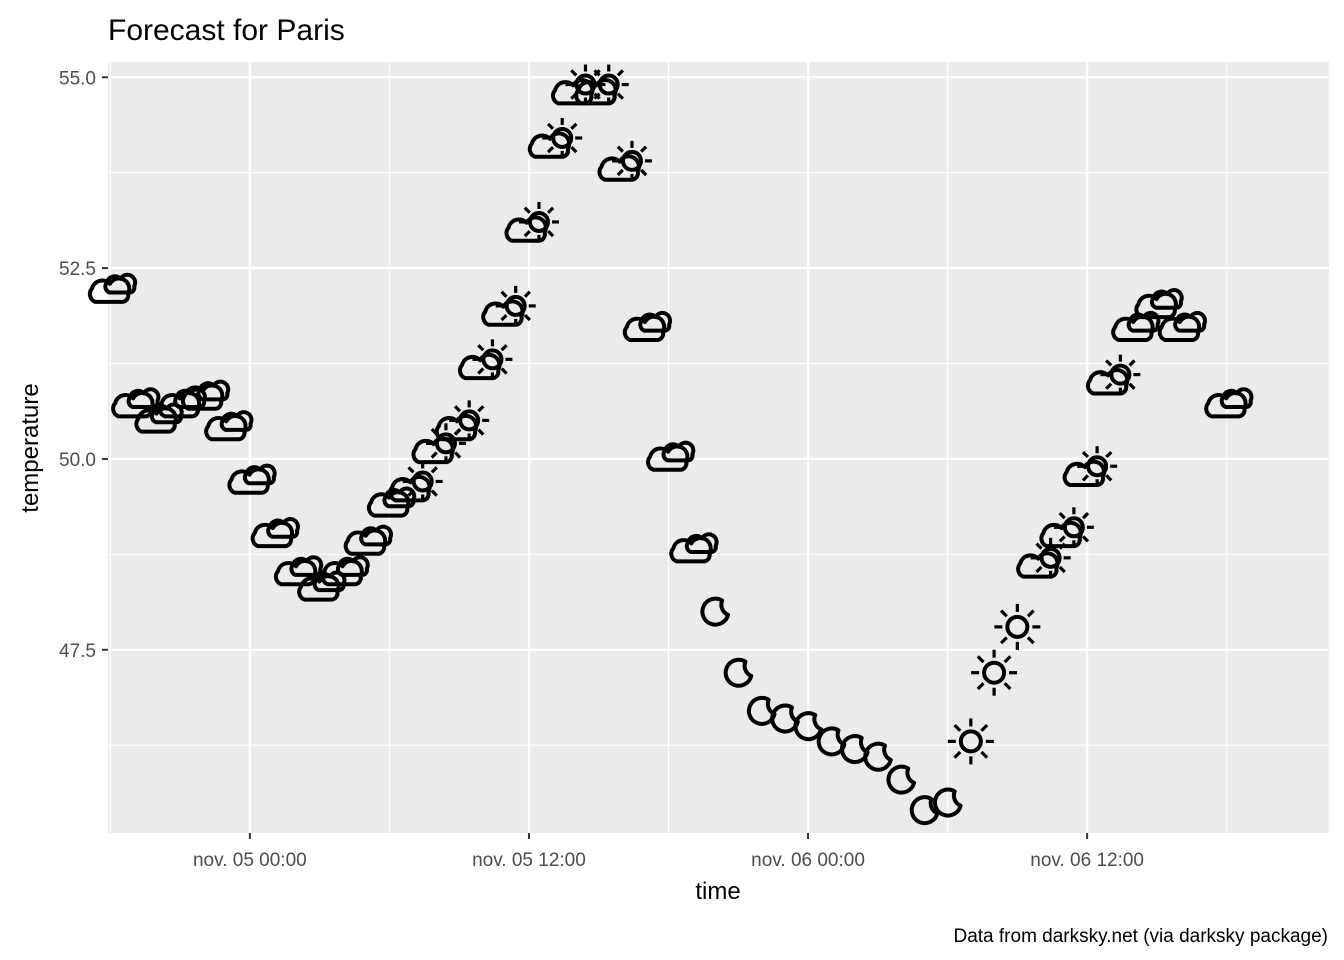 This screenshot has width=1344, height=960. What do you see at coordinates (83, 365) in the screenshot?
I see `y-axis: 47.5 50.0 52.5 55.0` at bounding box center [83, 365].